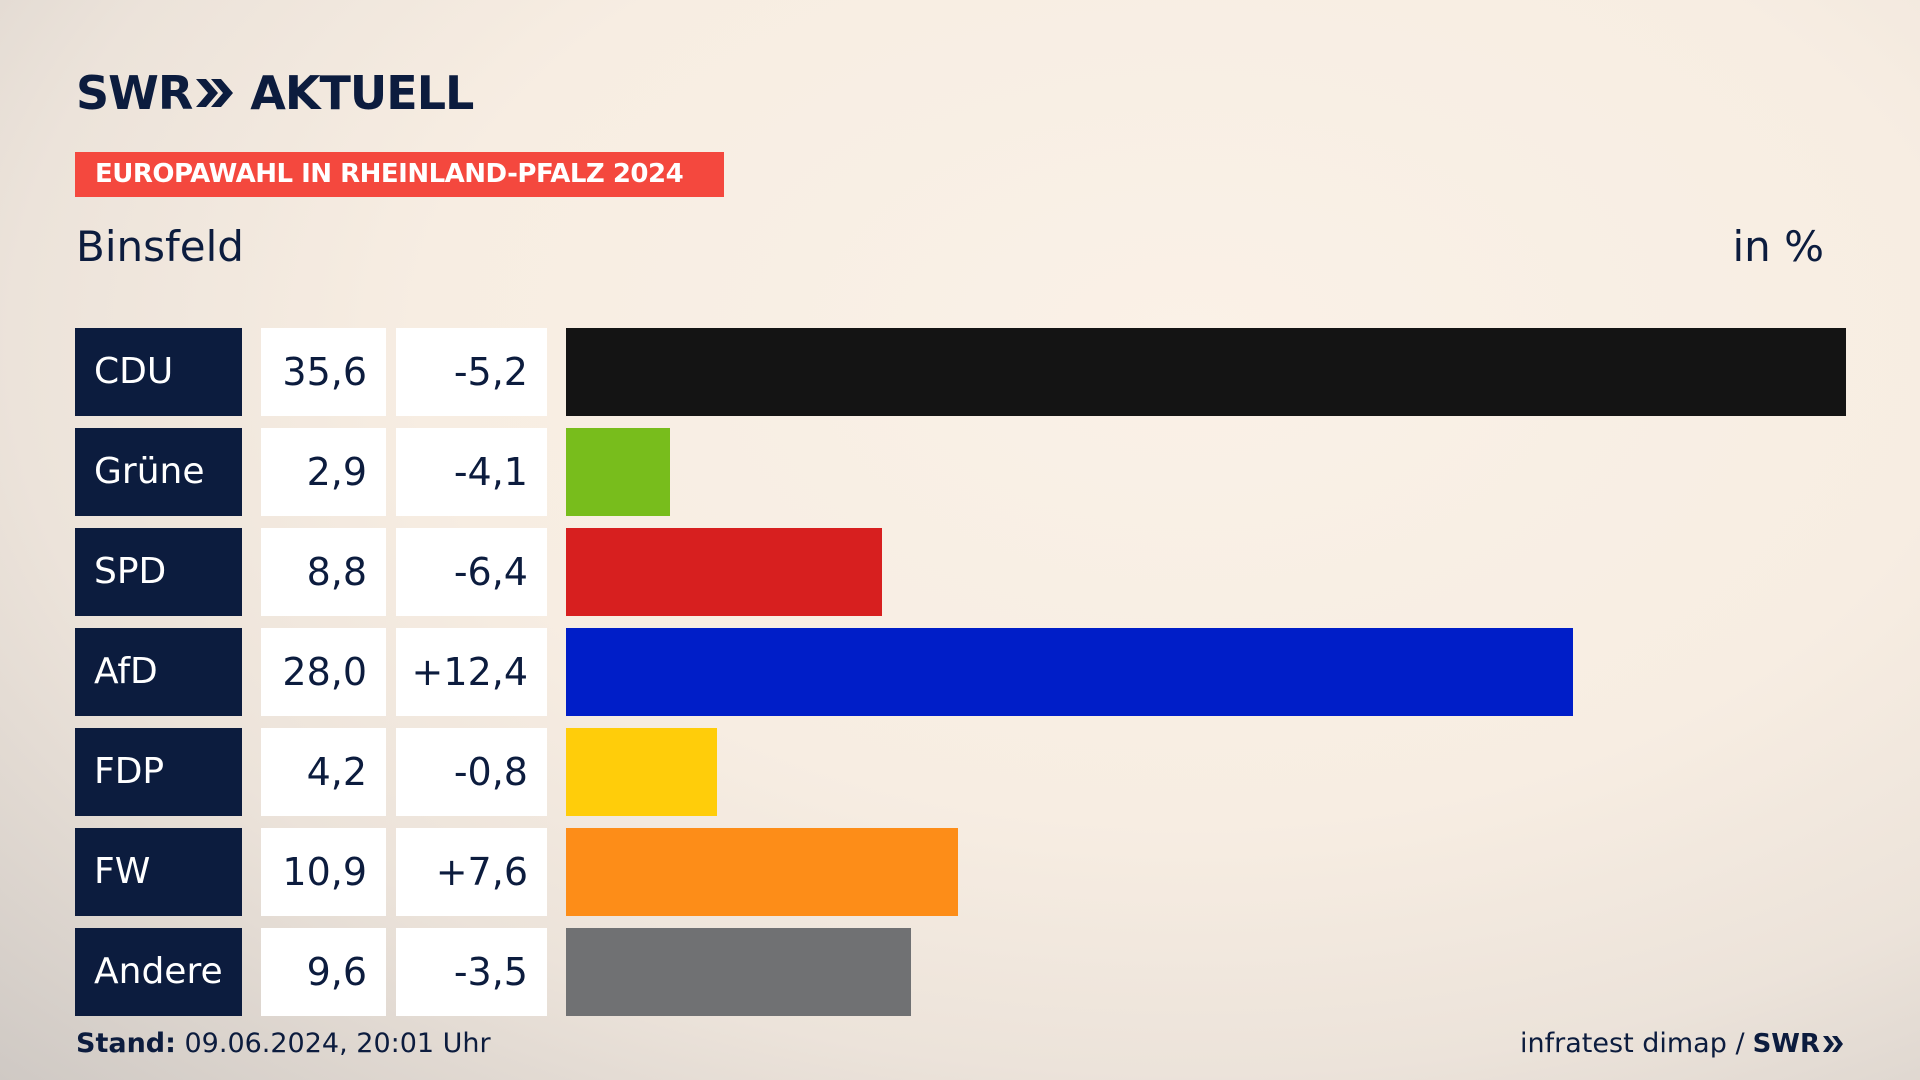 The width and height of the screenshot is (1920, 1080). Describe the element at coordinates (323, 672) in the screenshot. I see `vote-share-label: 28,0` at that location.